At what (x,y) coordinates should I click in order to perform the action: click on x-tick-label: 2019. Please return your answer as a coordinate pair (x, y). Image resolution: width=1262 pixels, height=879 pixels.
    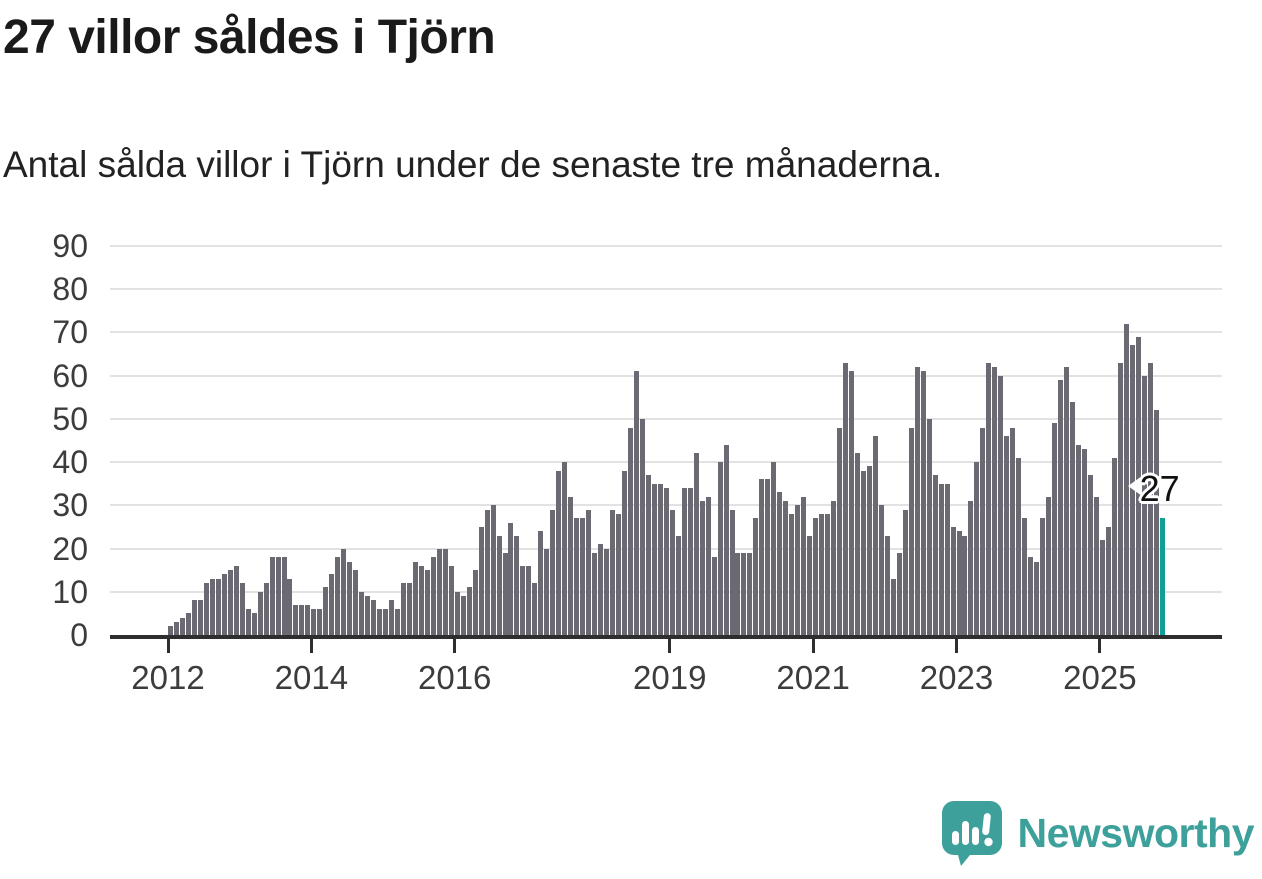
    Looking at the image, I should click on (670, 677).